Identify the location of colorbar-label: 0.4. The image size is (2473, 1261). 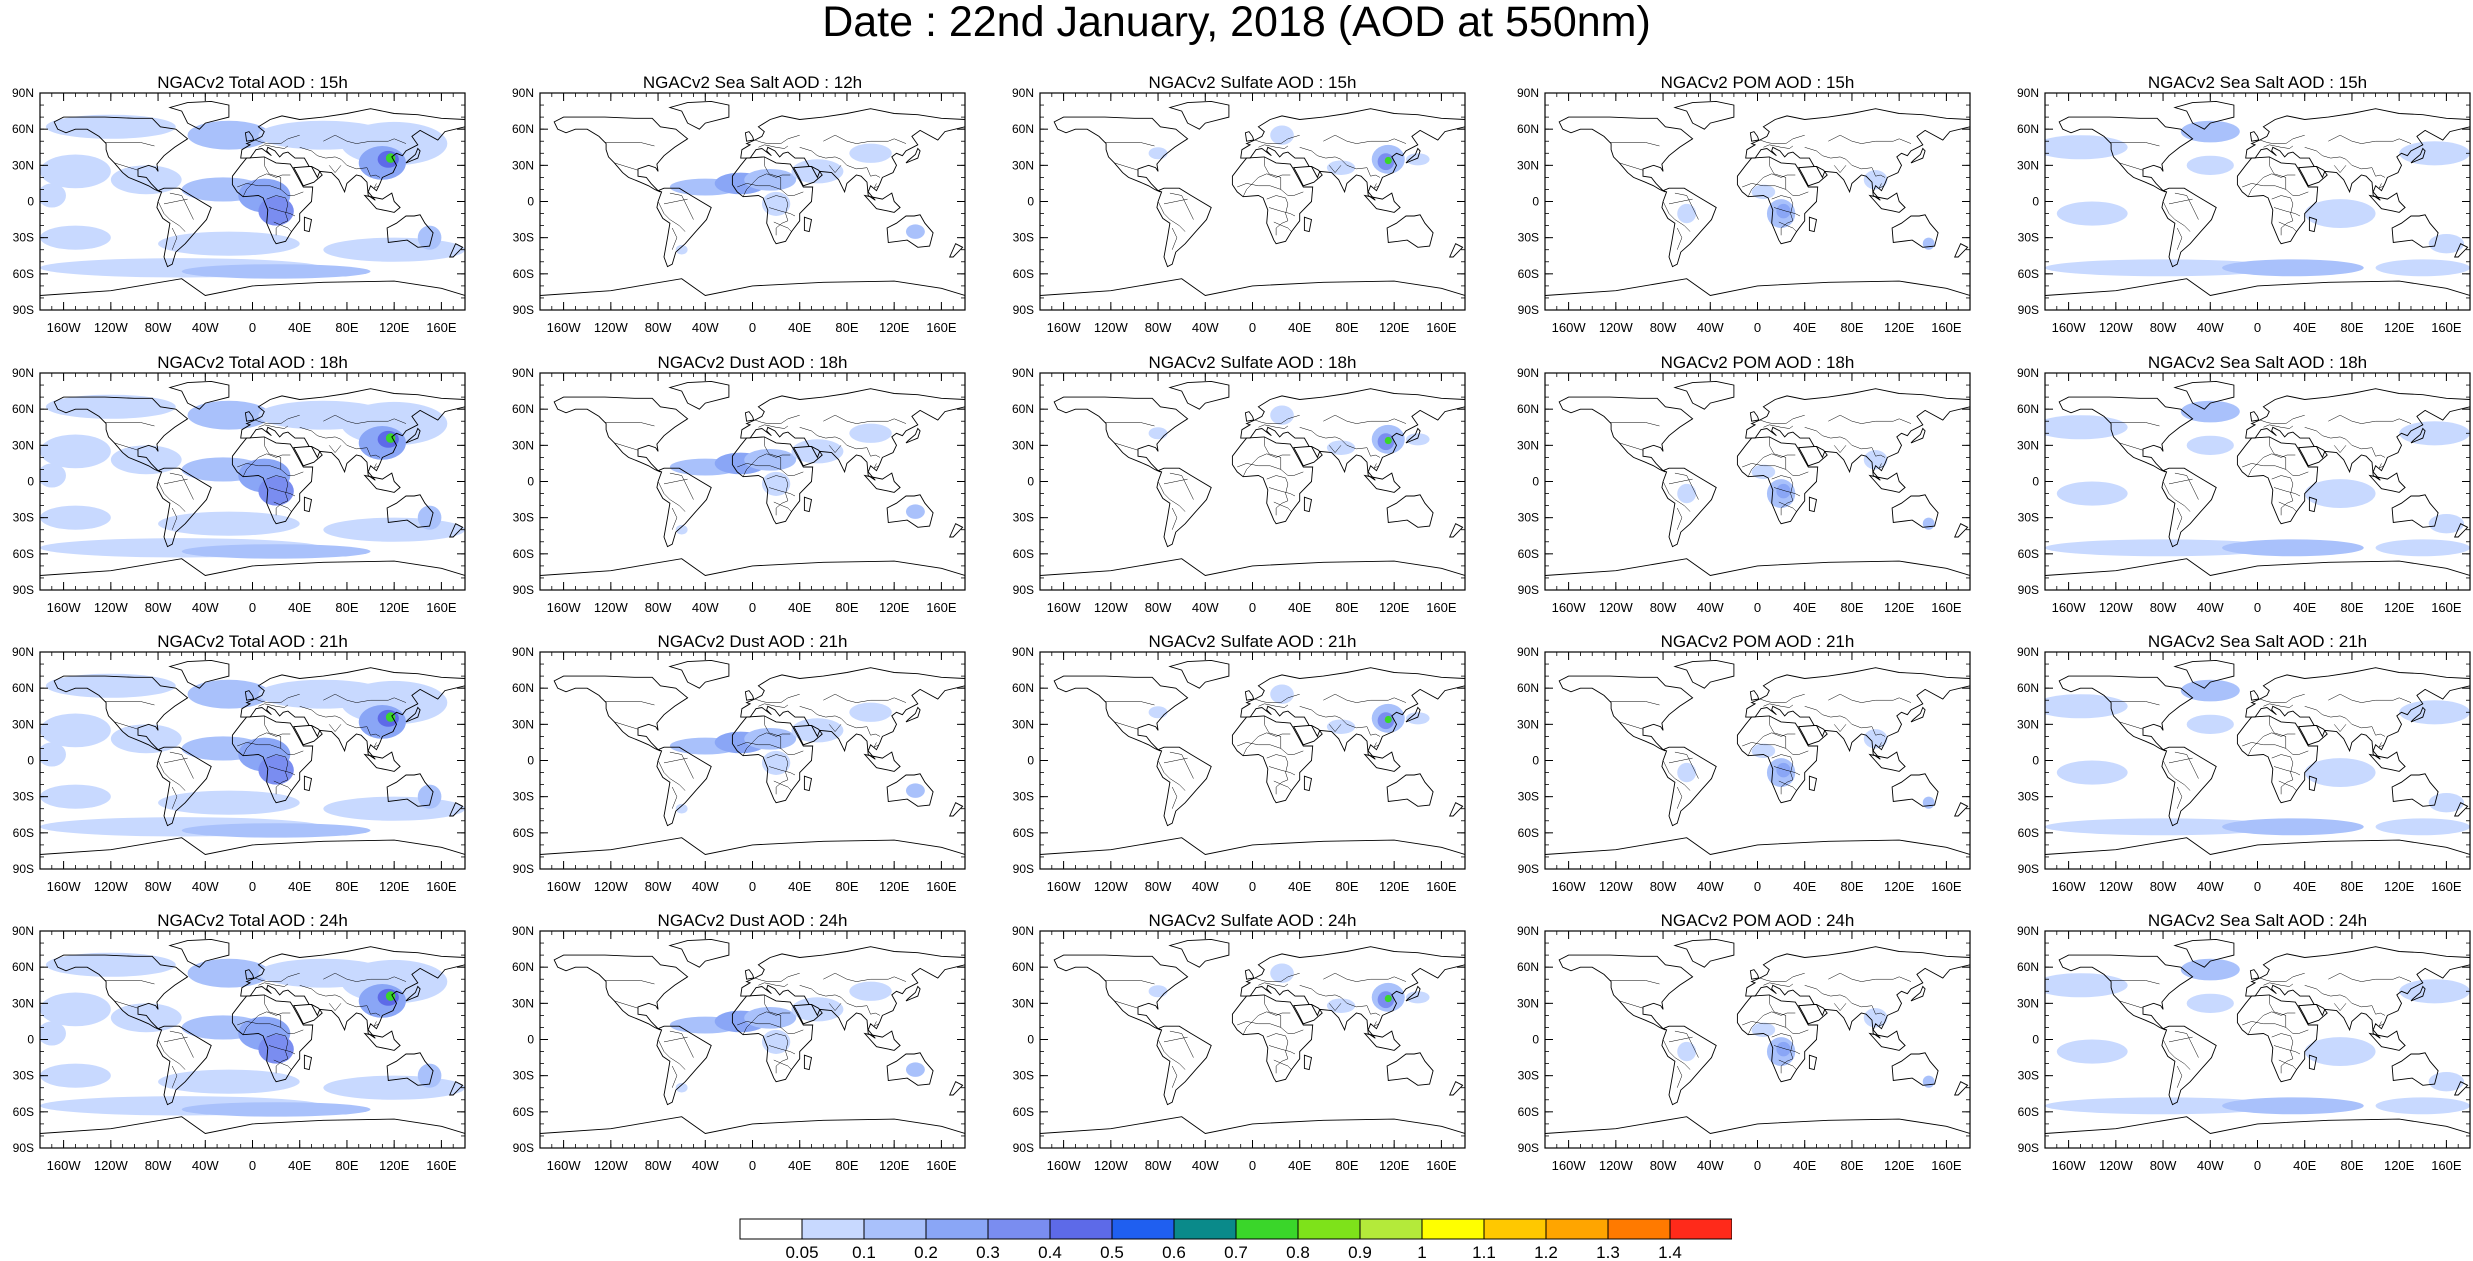
(1050, 1252).